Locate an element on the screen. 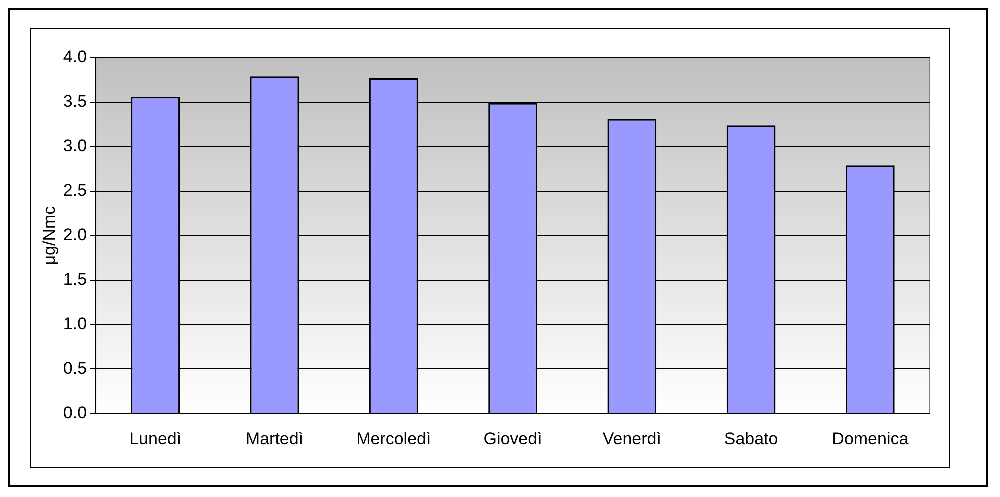 The image size is (1000, 497). y-tick-label: 3.0 is located at coordinates (75, 146).